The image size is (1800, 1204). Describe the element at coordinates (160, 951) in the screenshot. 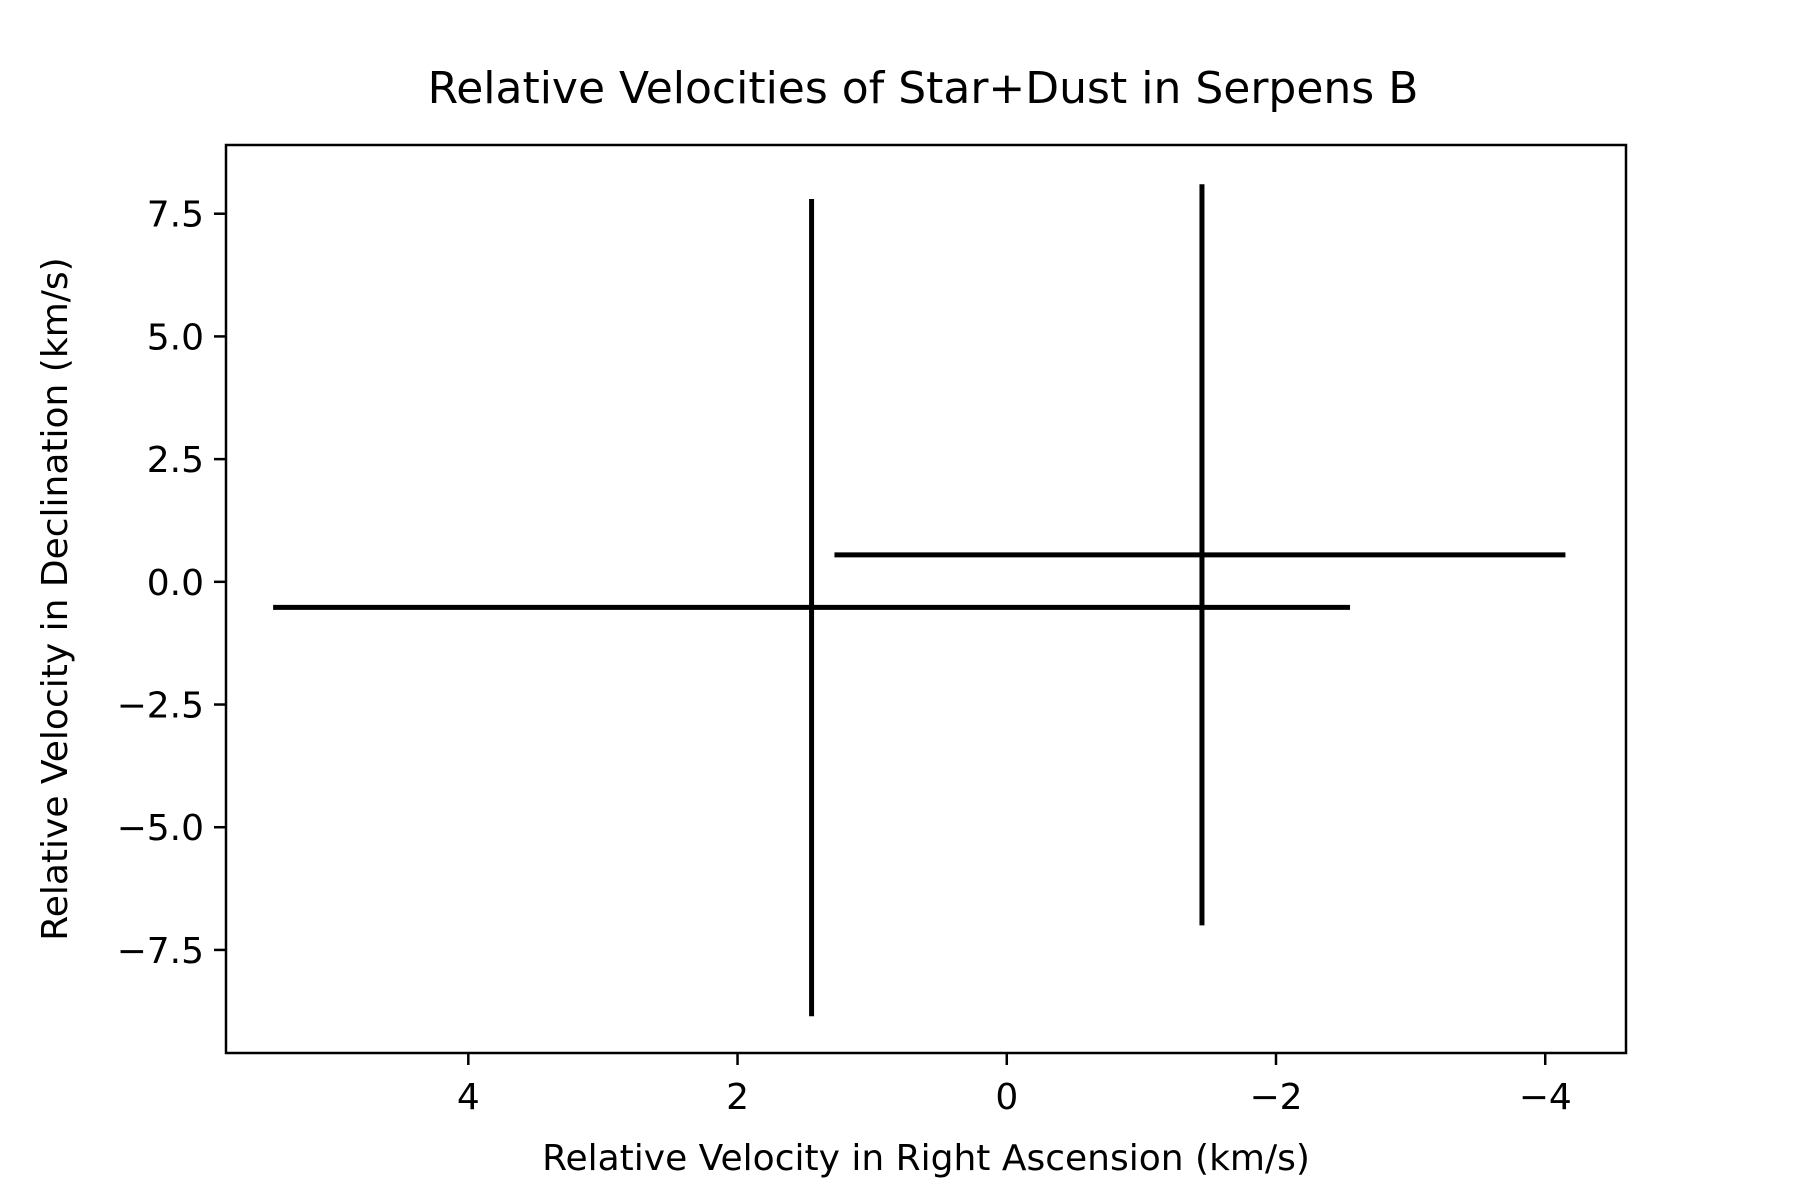

I see `y-tick-label: −7.5` at that location.